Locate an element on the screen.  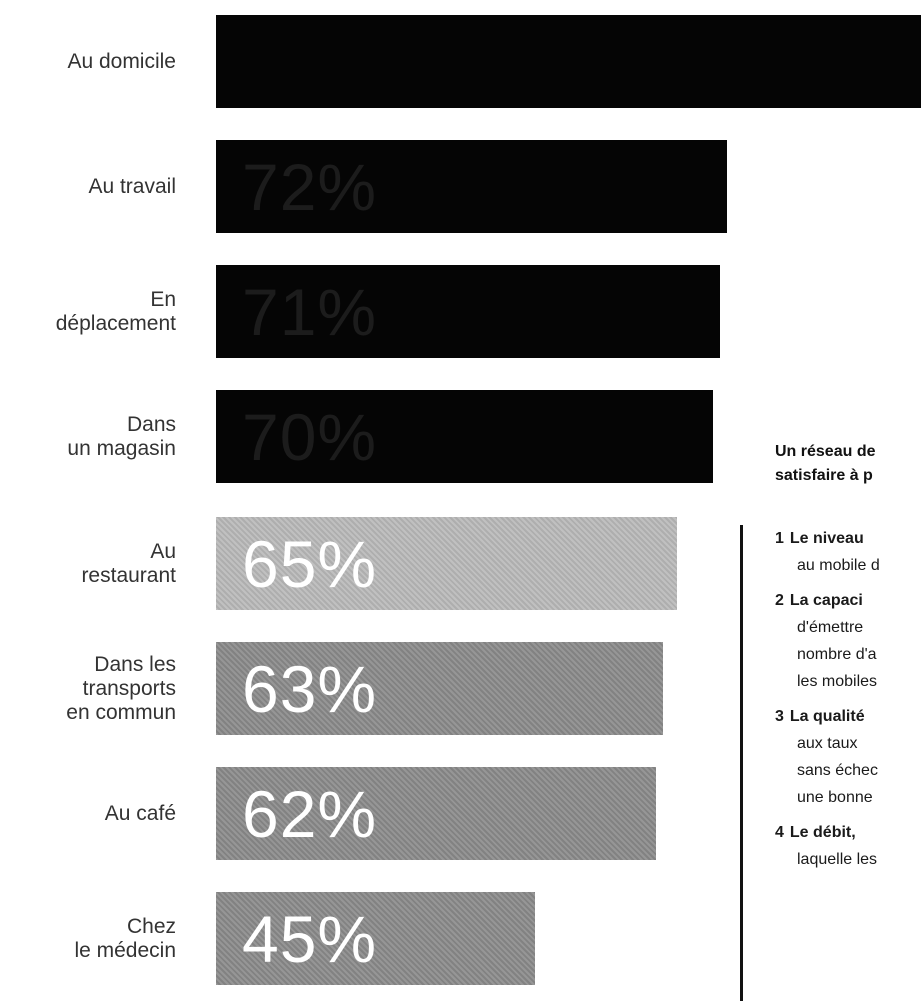
bar-value-label: 63% is located at coordinates (310, 688).